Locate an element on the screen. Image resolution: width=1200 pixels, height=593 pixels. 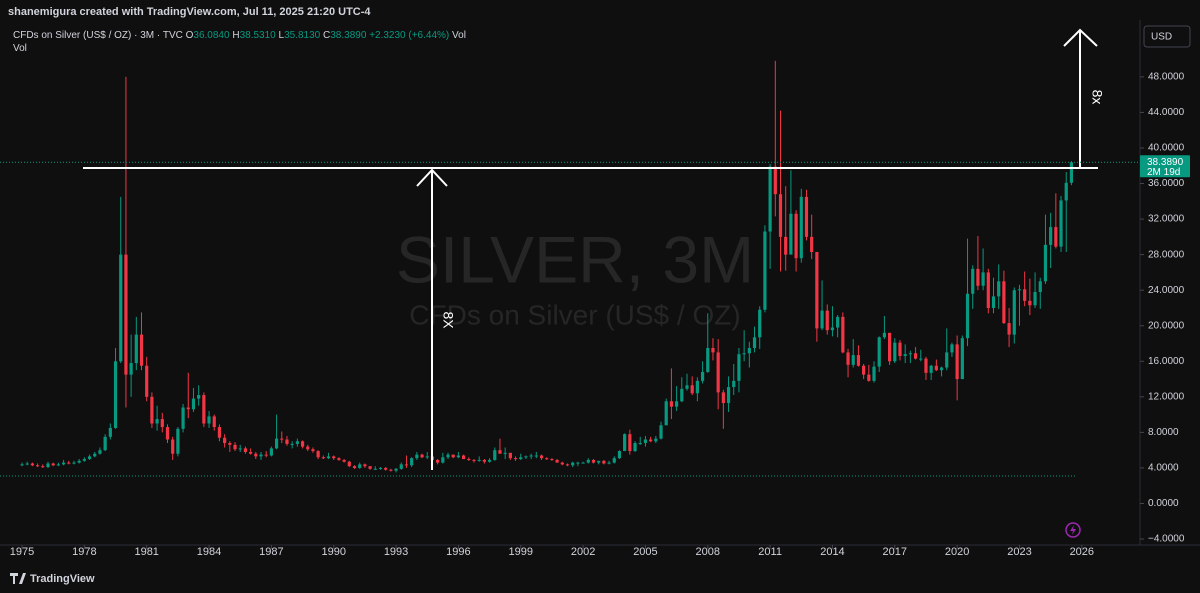
vol: Vol is located at coordinates (459, 35).